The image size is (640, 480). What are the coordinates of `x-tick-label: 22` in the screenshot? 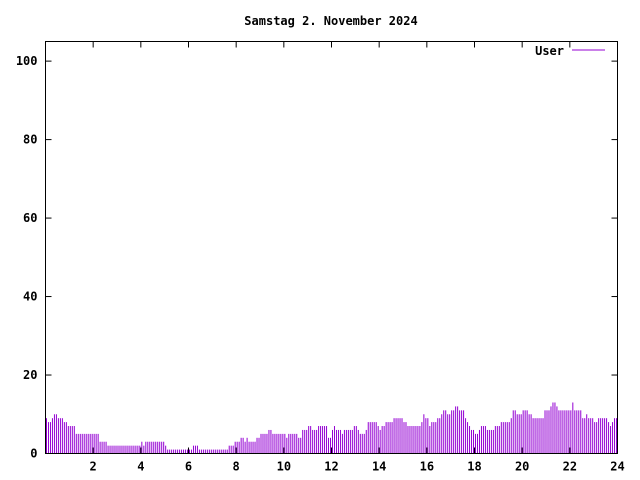 It's located at (570, 467).